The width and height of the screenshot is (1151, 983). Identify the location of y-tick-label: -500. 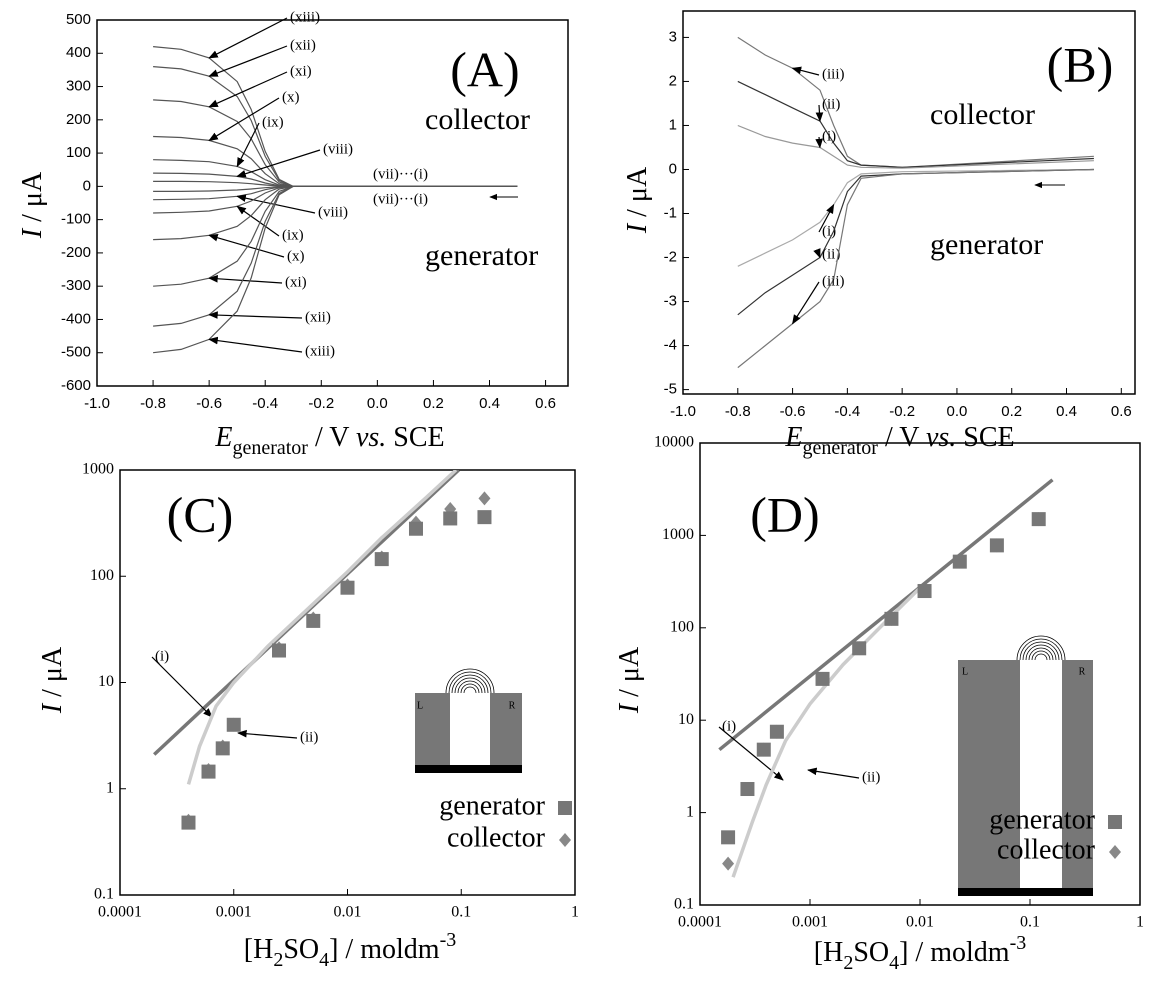
(76, 352).